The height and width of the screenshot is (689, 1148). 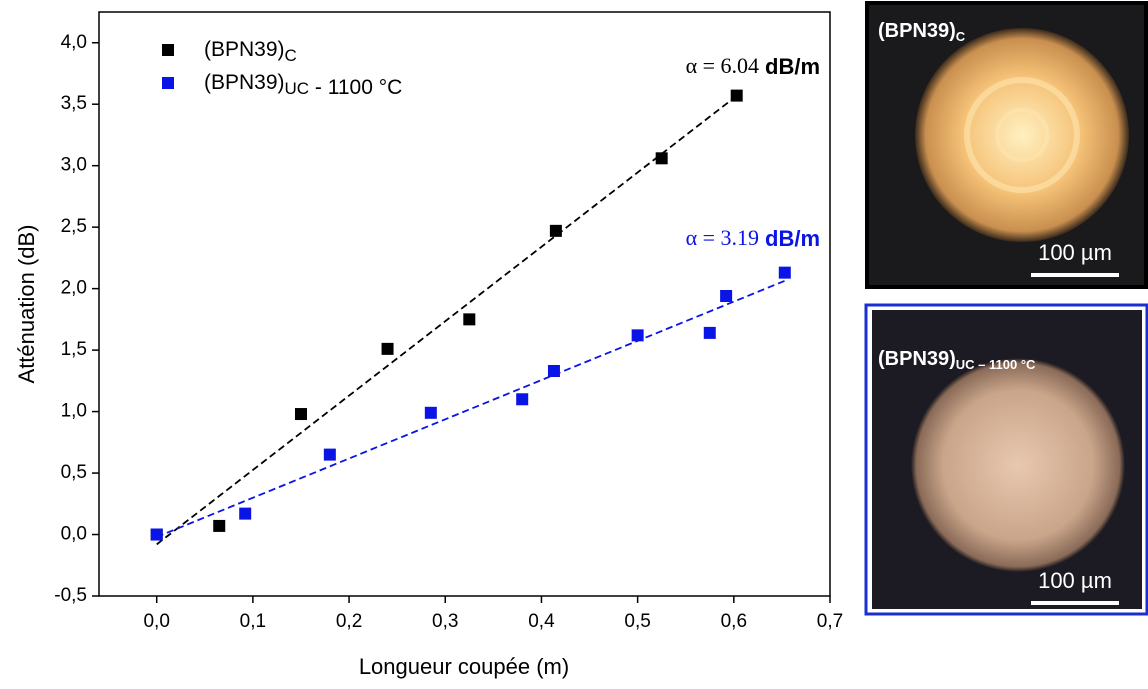 What do you see at coordinates (74, 103) in the screenshot?
I see `y-tick-label: 3,5` at bounding box center [74, 103].